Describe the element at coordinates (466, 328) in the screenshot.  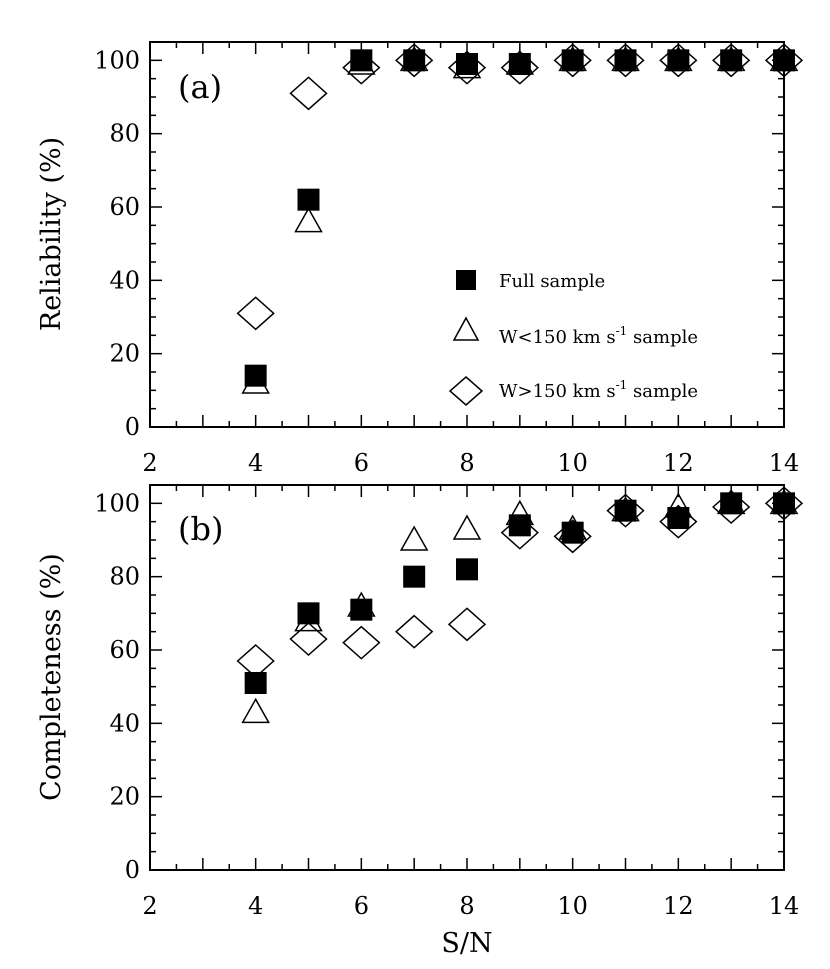
I see `legend-marker-narrow` at that location.